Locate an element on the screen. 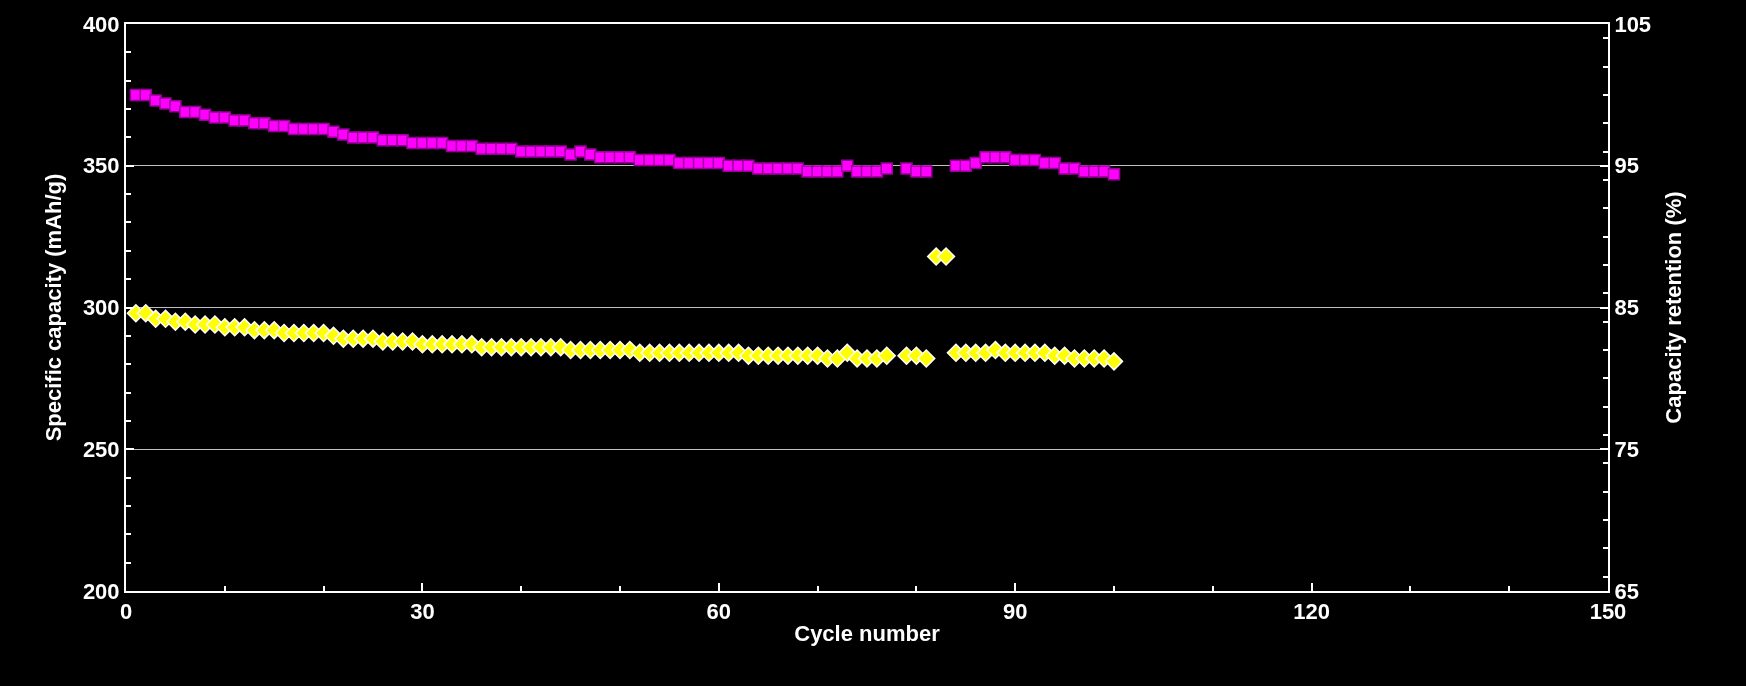  y-tick-label: 350 is located at coordinates (101, 166).